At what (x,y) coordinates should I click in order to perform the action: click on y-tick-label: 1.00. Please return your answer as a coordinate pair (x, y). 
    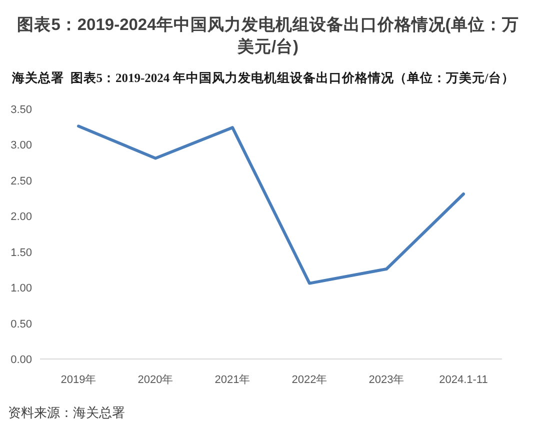
    Looking at the image, I should click on (21, 288).